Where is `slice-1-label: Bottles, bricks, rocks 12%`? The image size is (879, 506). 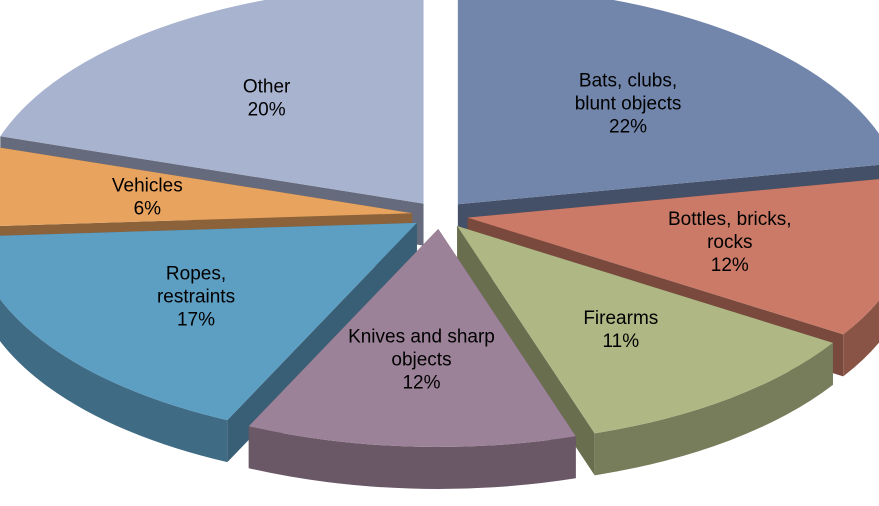 slice-1-label: Bottles, bricks, rocks 12% is located at coordinates (730, 242).